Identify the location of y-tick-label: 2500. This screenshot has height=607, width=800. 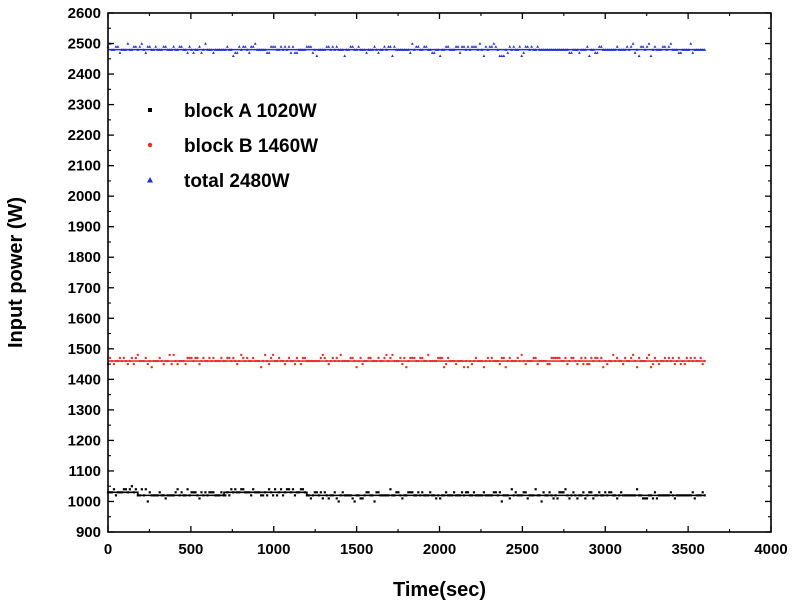
(84, 44).